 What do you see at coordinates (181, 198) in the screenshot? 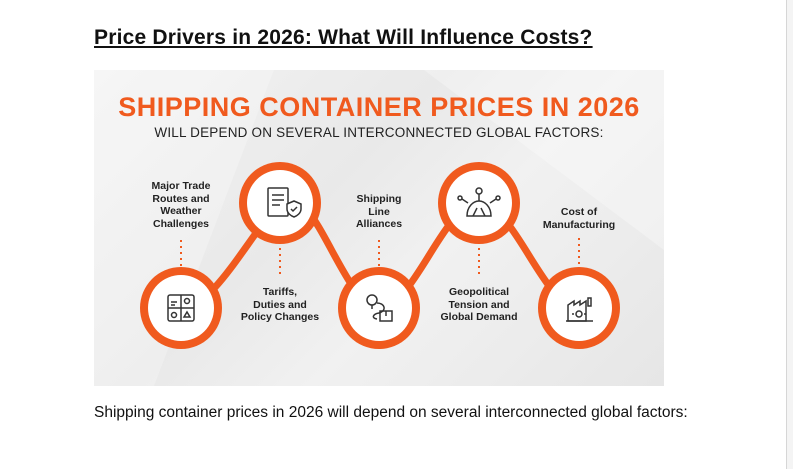
I see `factor-label-line: Routes and` at bounding box center [181, 198].